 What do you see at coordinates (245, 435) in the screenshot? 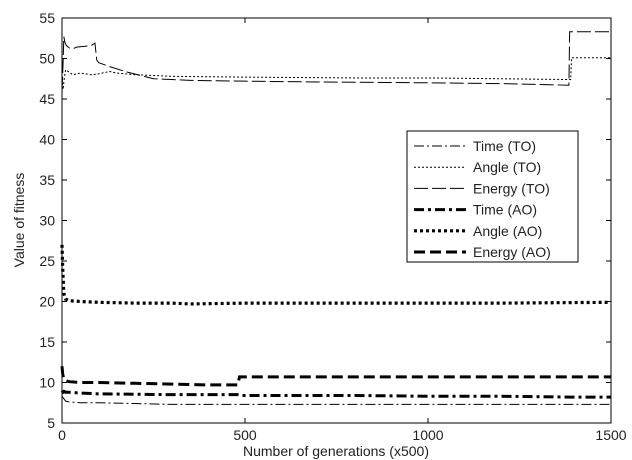
I see `x-tick-label: 500` at bounding box center [245, 435].